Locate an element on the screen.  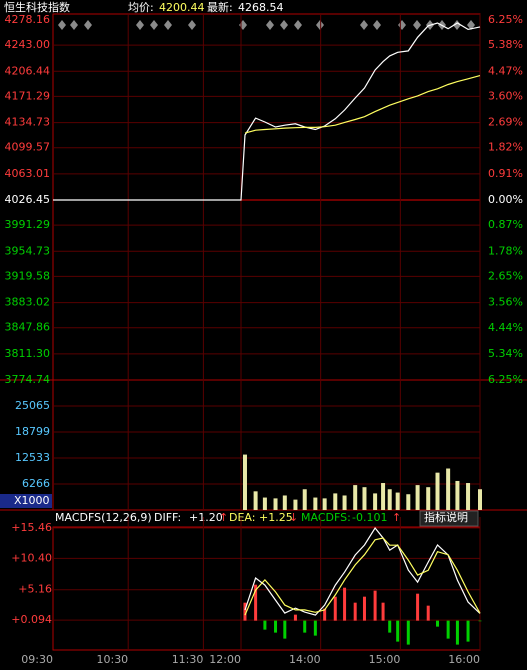
y2-tick-label: 5.38% is located at coordinates (505, 44).